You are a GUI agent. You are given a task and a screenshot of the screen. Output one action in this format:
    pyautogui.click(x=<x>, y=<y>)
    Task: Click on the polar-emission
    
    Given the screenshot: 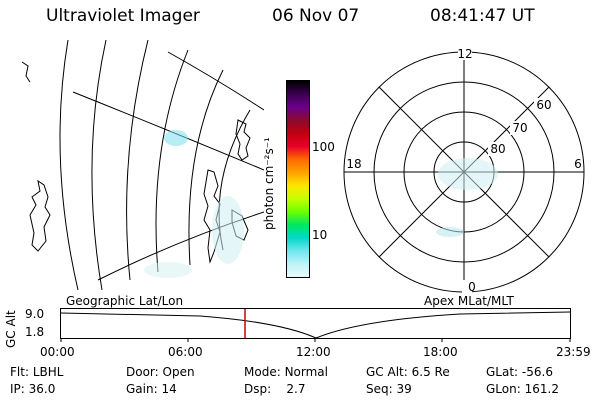 What is the action you would take?
    pyautogui.click(x=467, y=197)
    